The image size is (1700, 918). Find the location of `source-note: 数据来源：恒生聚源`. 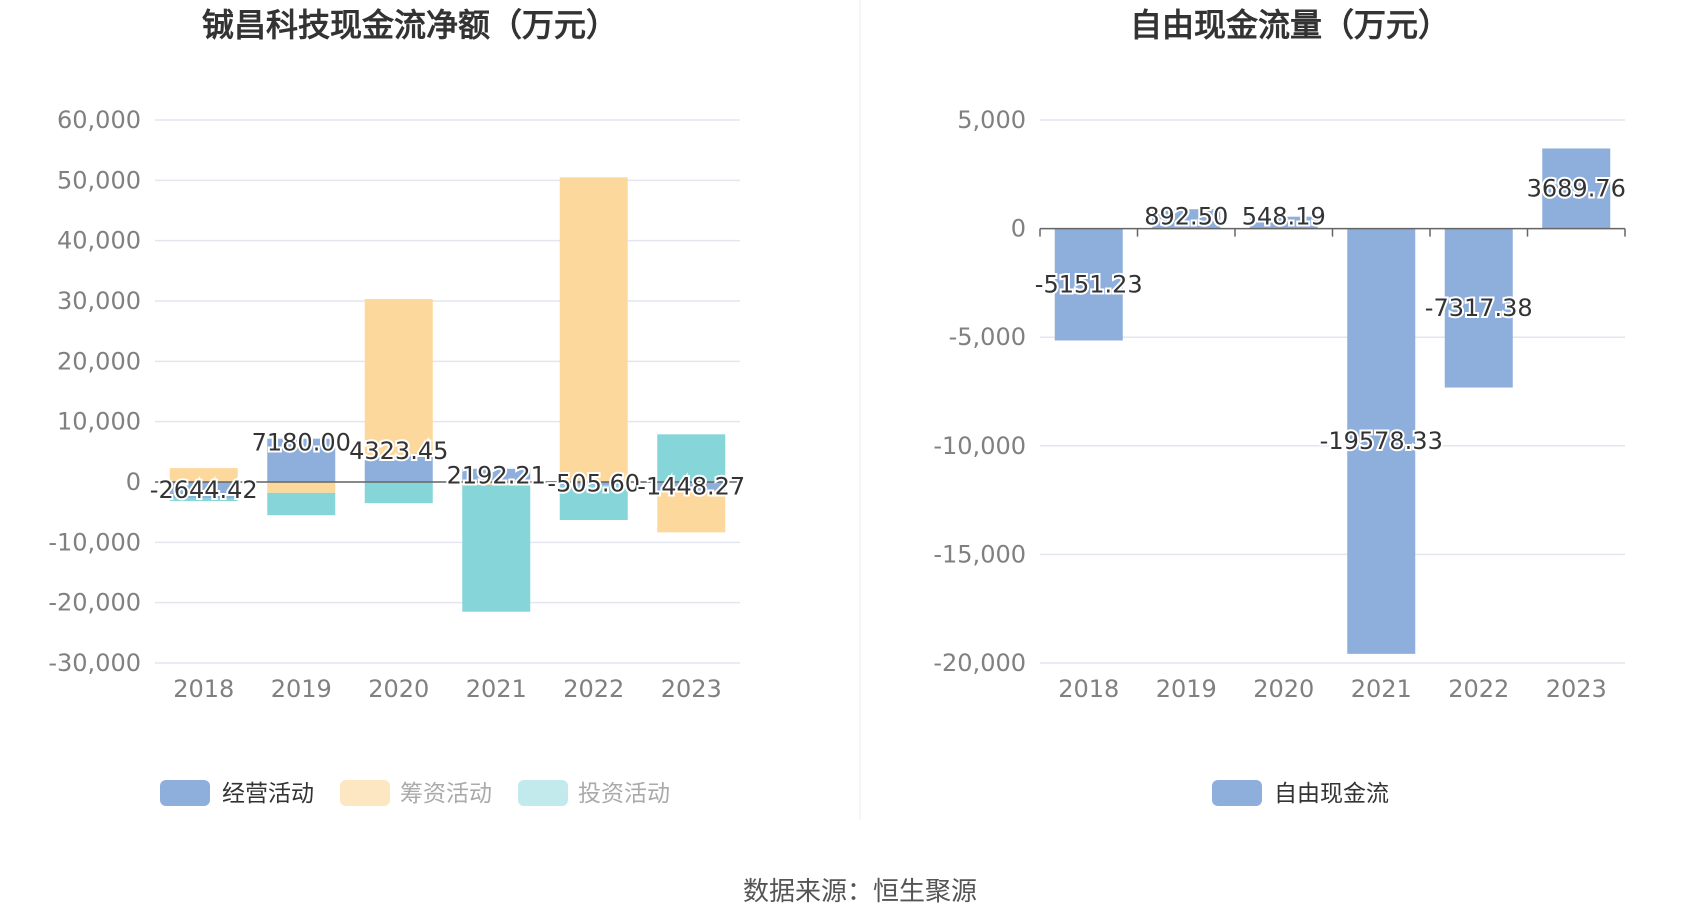

source-note: 数据来源：恒生聚源 is located at coordinates (860, 892).